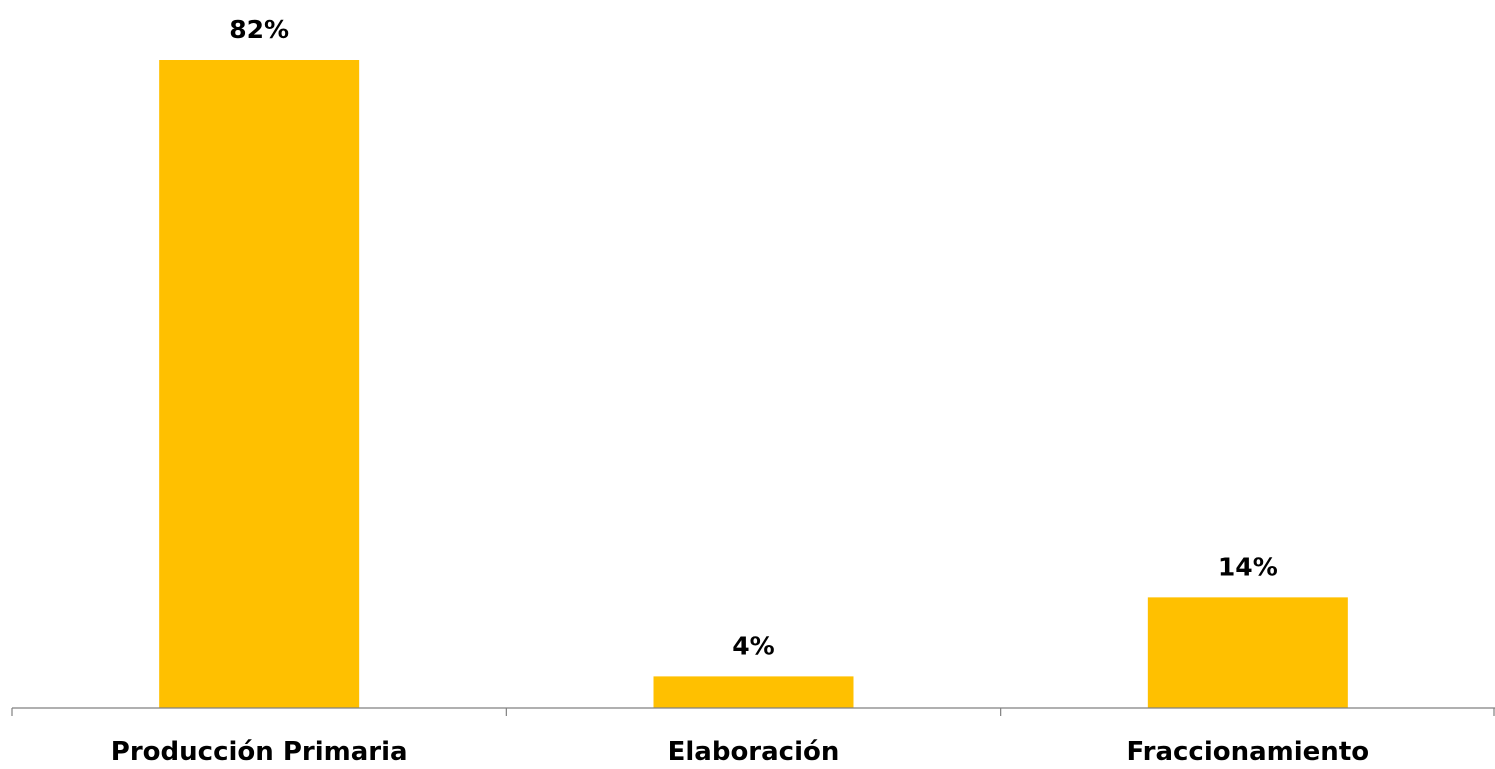 Image resolution: width=1495 pixels, height=769 pixels. Describe the element at coordinates (753, 712) in the screenshot. I see `x-axis-ticks` at that location.